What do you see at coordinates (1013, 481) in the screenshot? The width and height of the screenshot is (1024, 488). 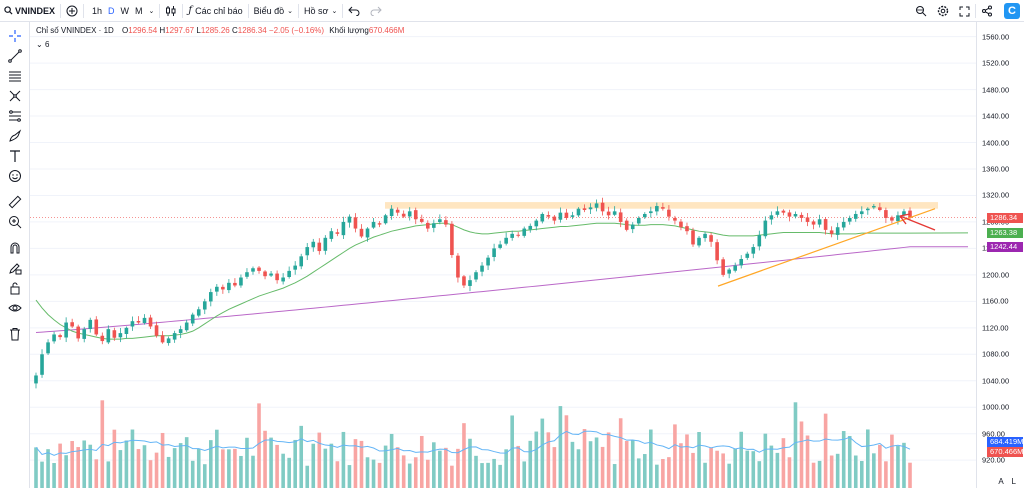 I see `log-scale-button: L` at bounding box center [1013, 481].